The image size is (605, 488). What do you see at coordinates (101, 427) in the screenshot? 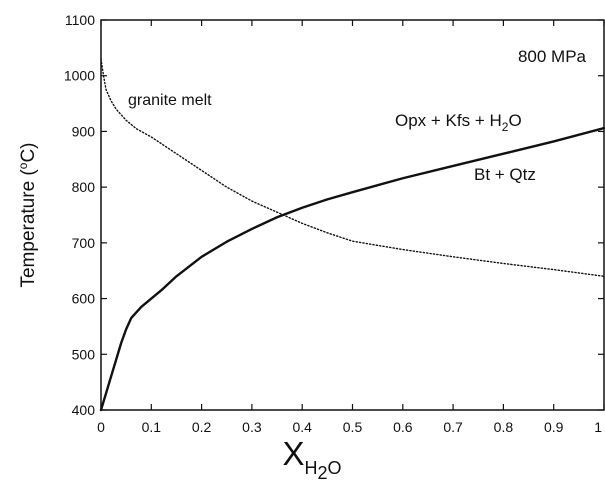
I see `x-tick-label: 0` at bounding box center [101, 427].